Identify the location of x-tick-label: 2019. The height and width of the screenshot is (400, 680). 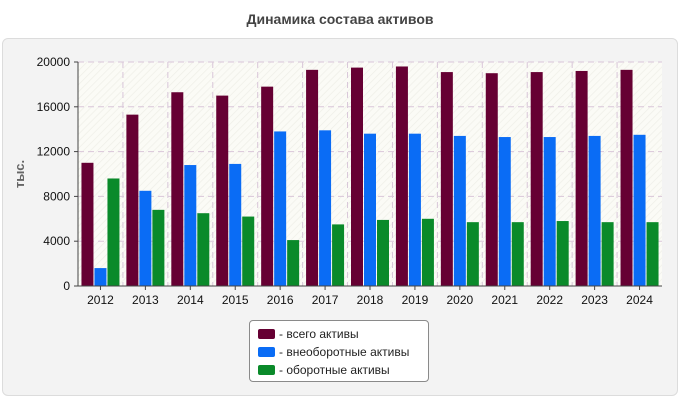
(415, 300).